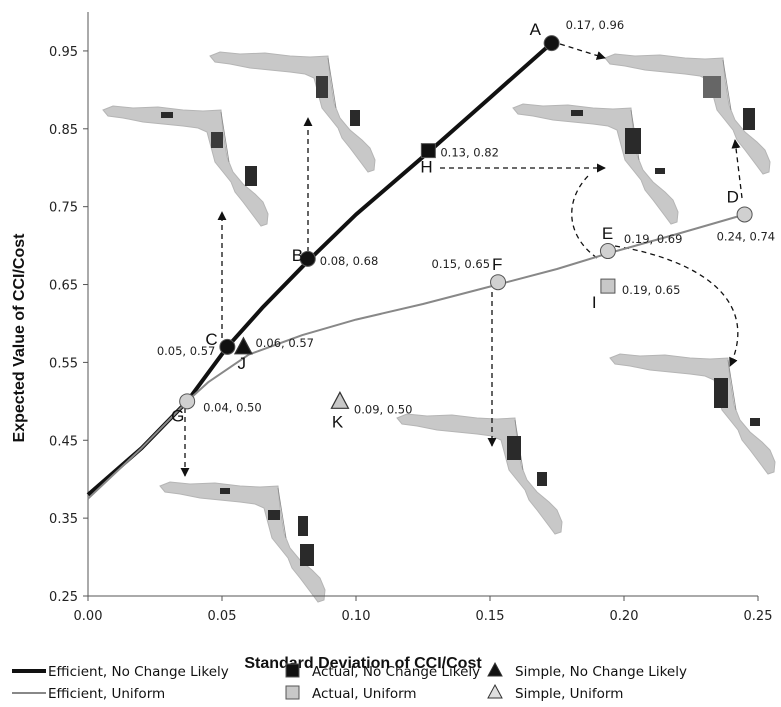 Image resolution: width=781 pixels, height=707 pixels. Describe the element at coordinates (607, 251) in the screenshot. I see `point-e-marker` at that location.